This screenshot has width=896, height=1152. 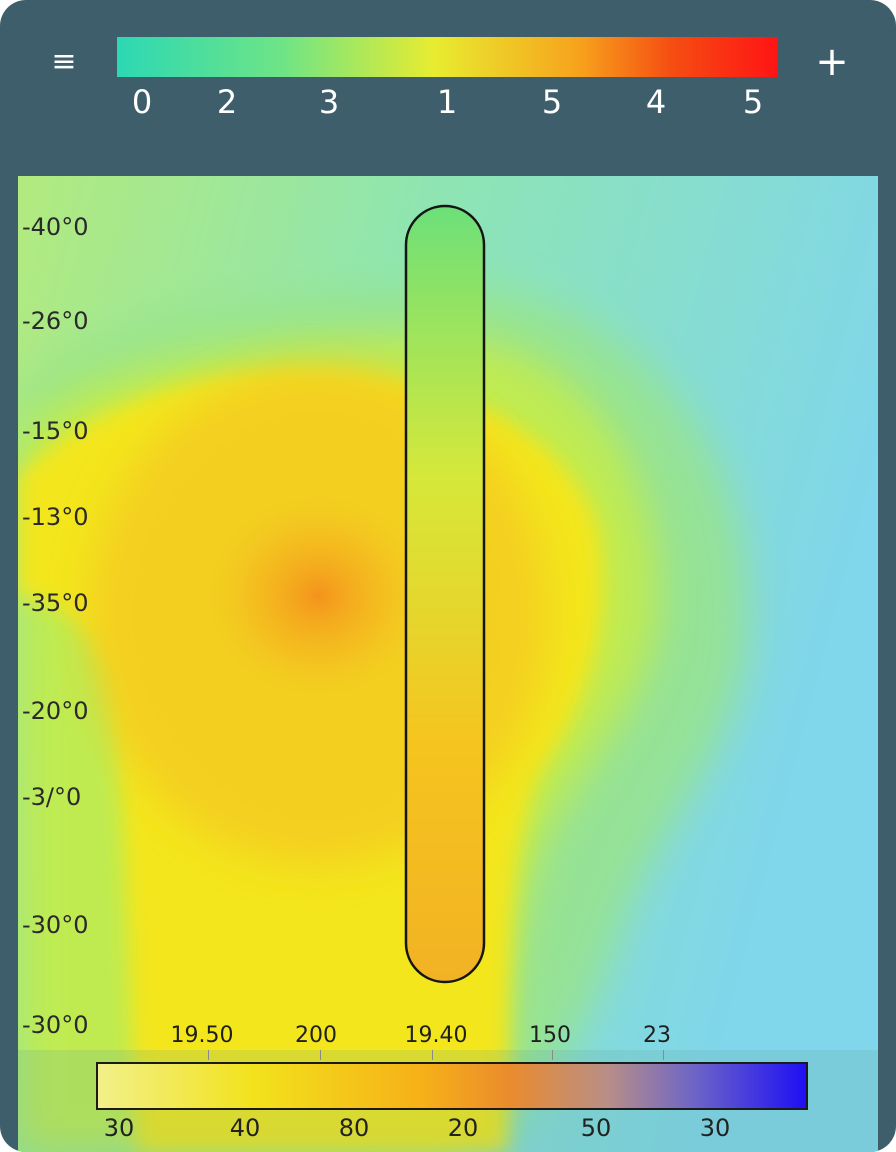 I want to click on scale-label: 3, so click(x=329, y=102).